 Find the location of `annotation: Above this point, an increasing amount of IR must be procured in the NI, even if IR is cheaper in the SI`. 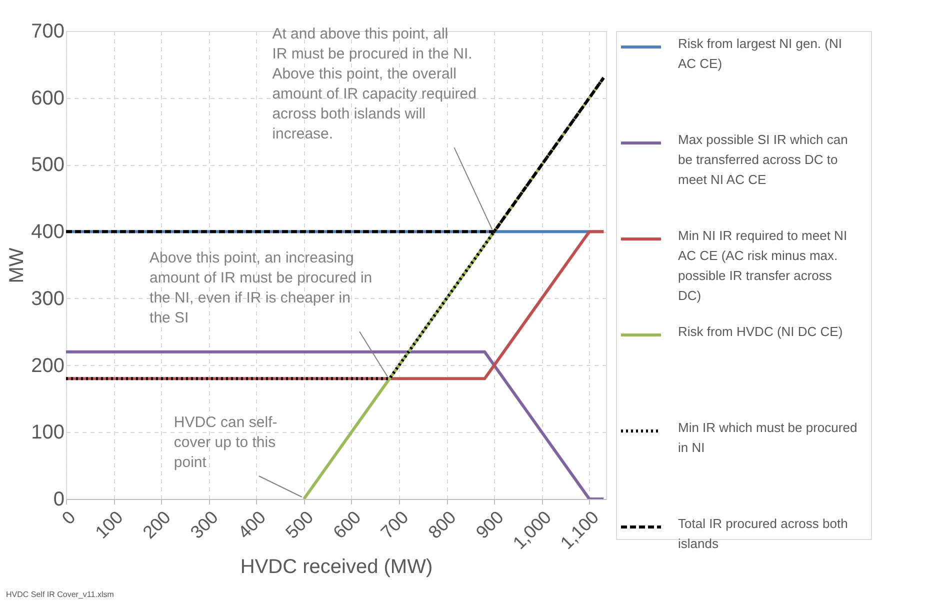

annotation: Above this point, an increasing amount of IR must be procured in the NI, even if IR is cheaper in the SI is located at coordinates (261, 288).